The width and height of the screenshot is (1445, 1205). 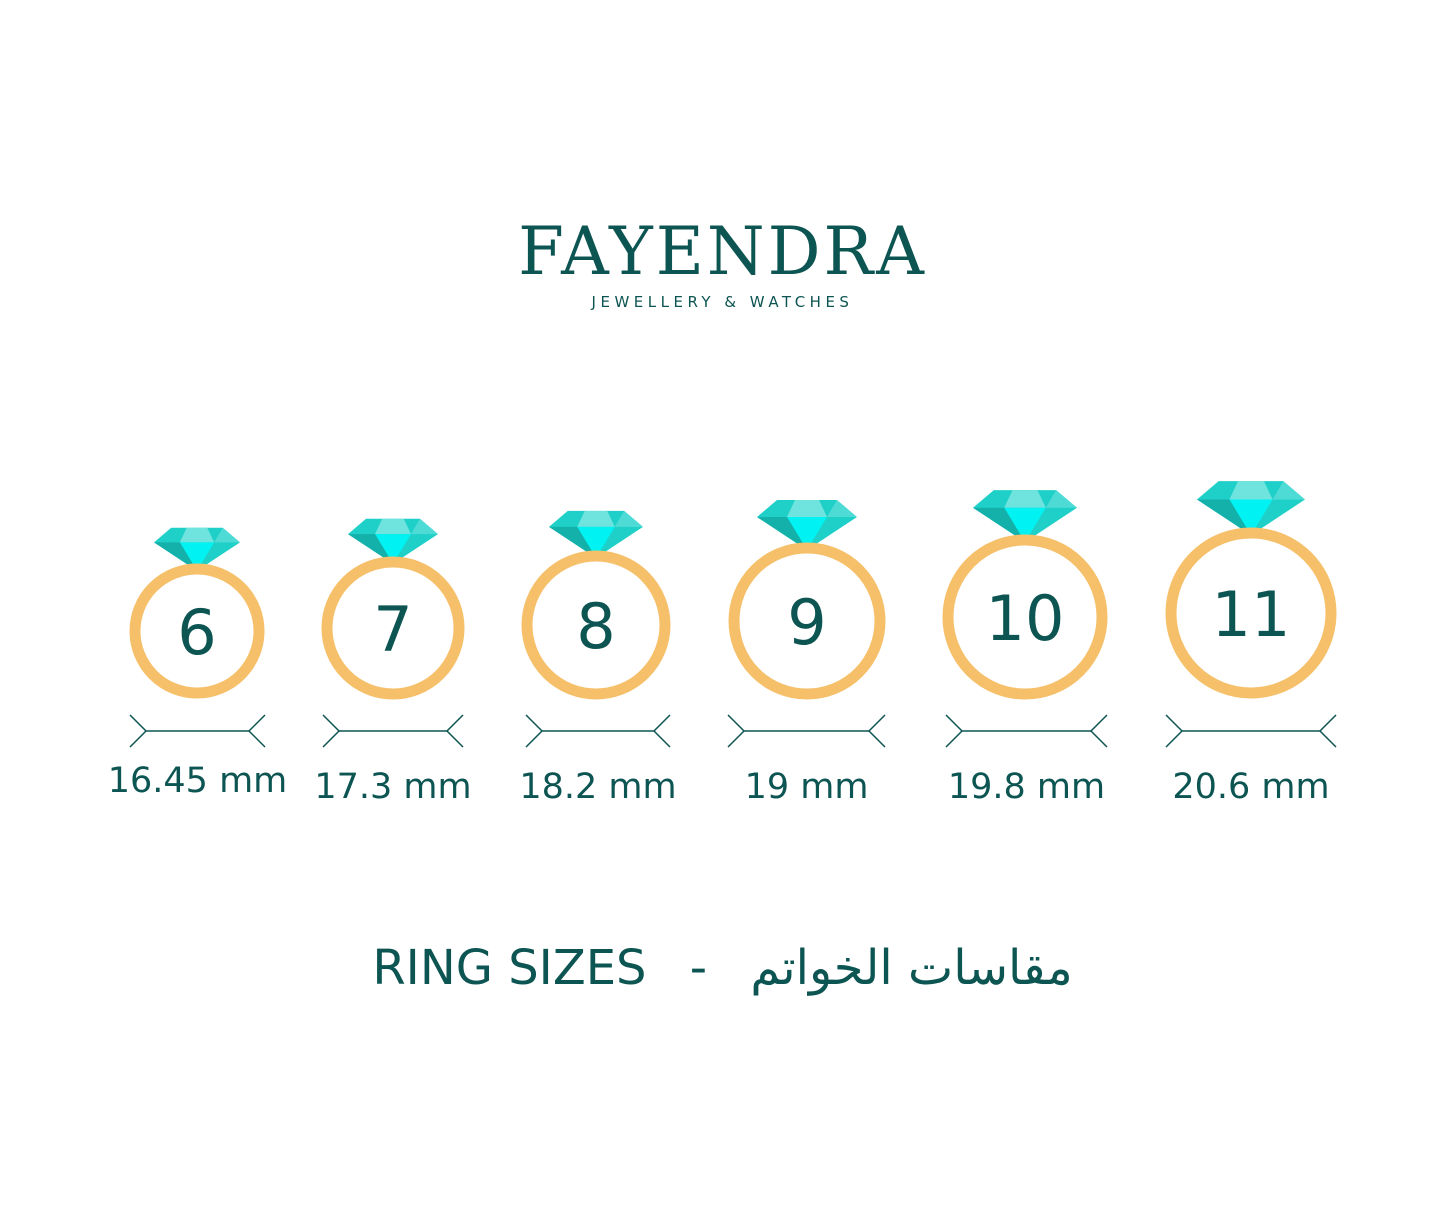 What do you see at coordinates (911, 968) in the screenshot?
I see `title-arabic: مقاسات الخواتم` at bounding box center [911, 968].